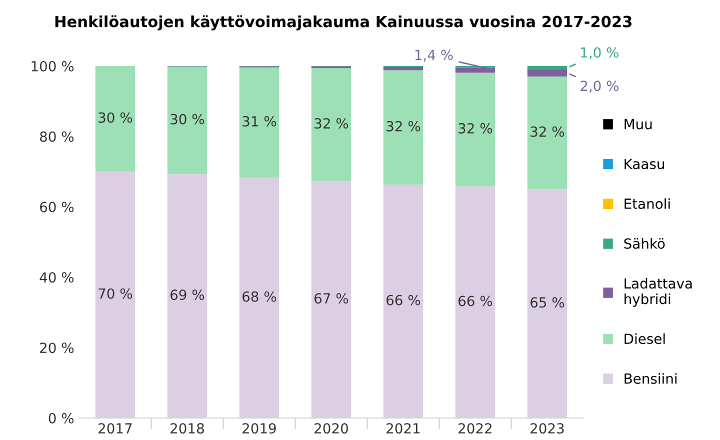 The height and width of the screenshot is (440, 720). What do you see at coordinates (644, 164) in the screenshot?
I see `legend-label: Kaasu` at bounding box center [644, 164].